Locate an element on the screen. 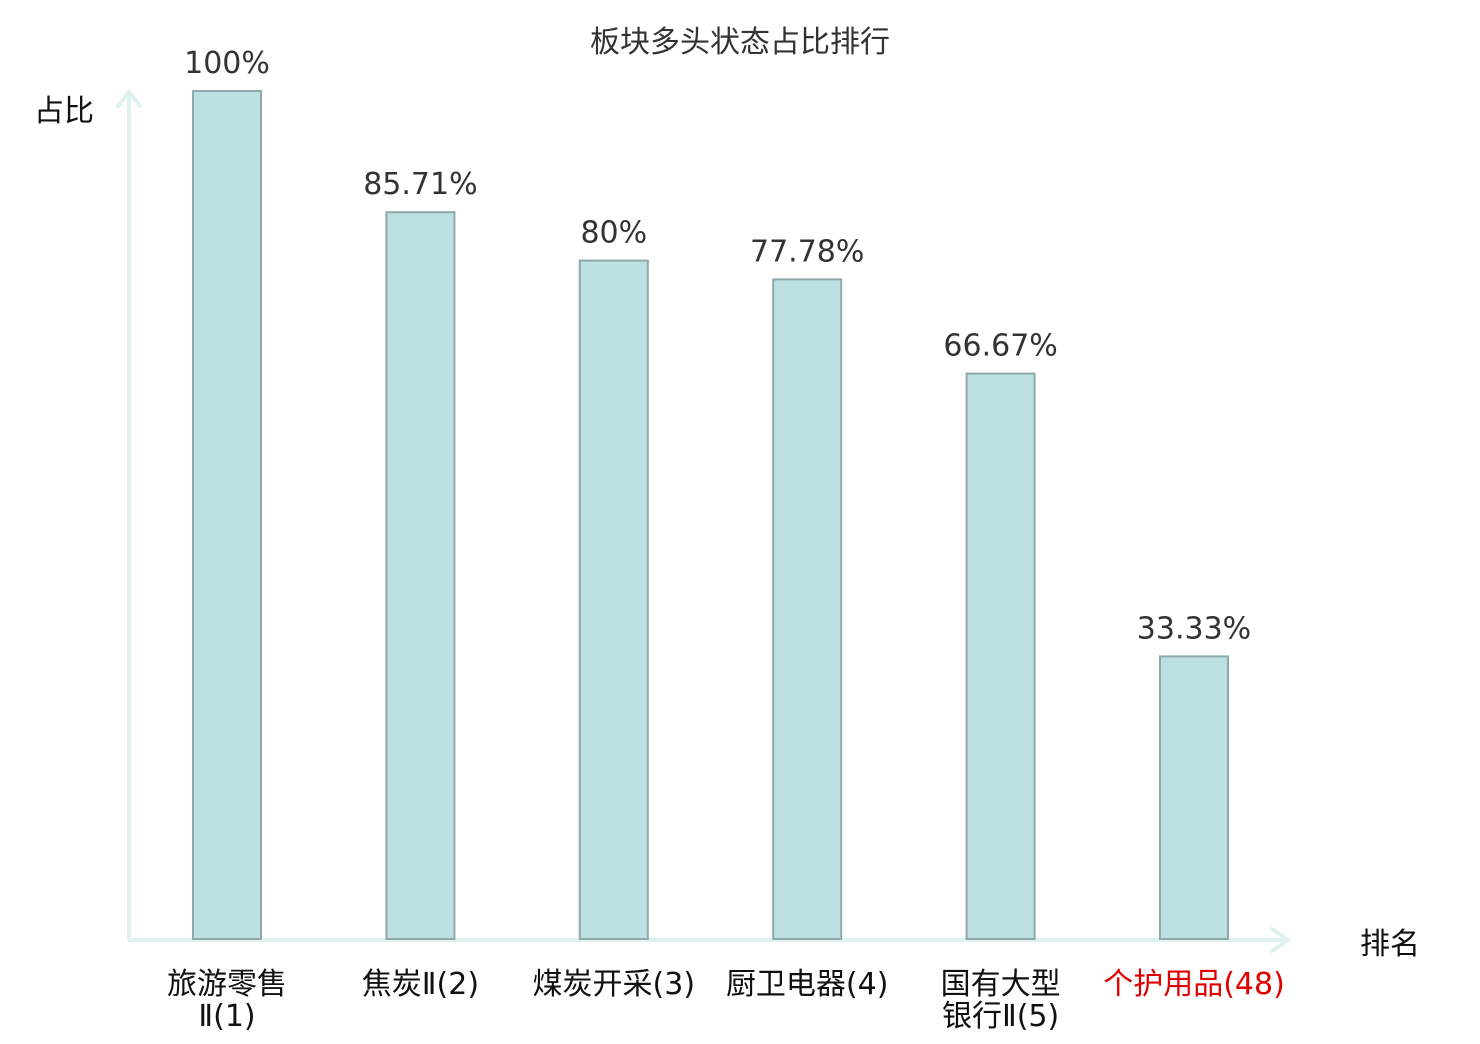 The width and height of the screenshot is (1480, 1044). category-label-5: 国有大型银行Ⅱ(5) is located at coordinates (1001, 1000).